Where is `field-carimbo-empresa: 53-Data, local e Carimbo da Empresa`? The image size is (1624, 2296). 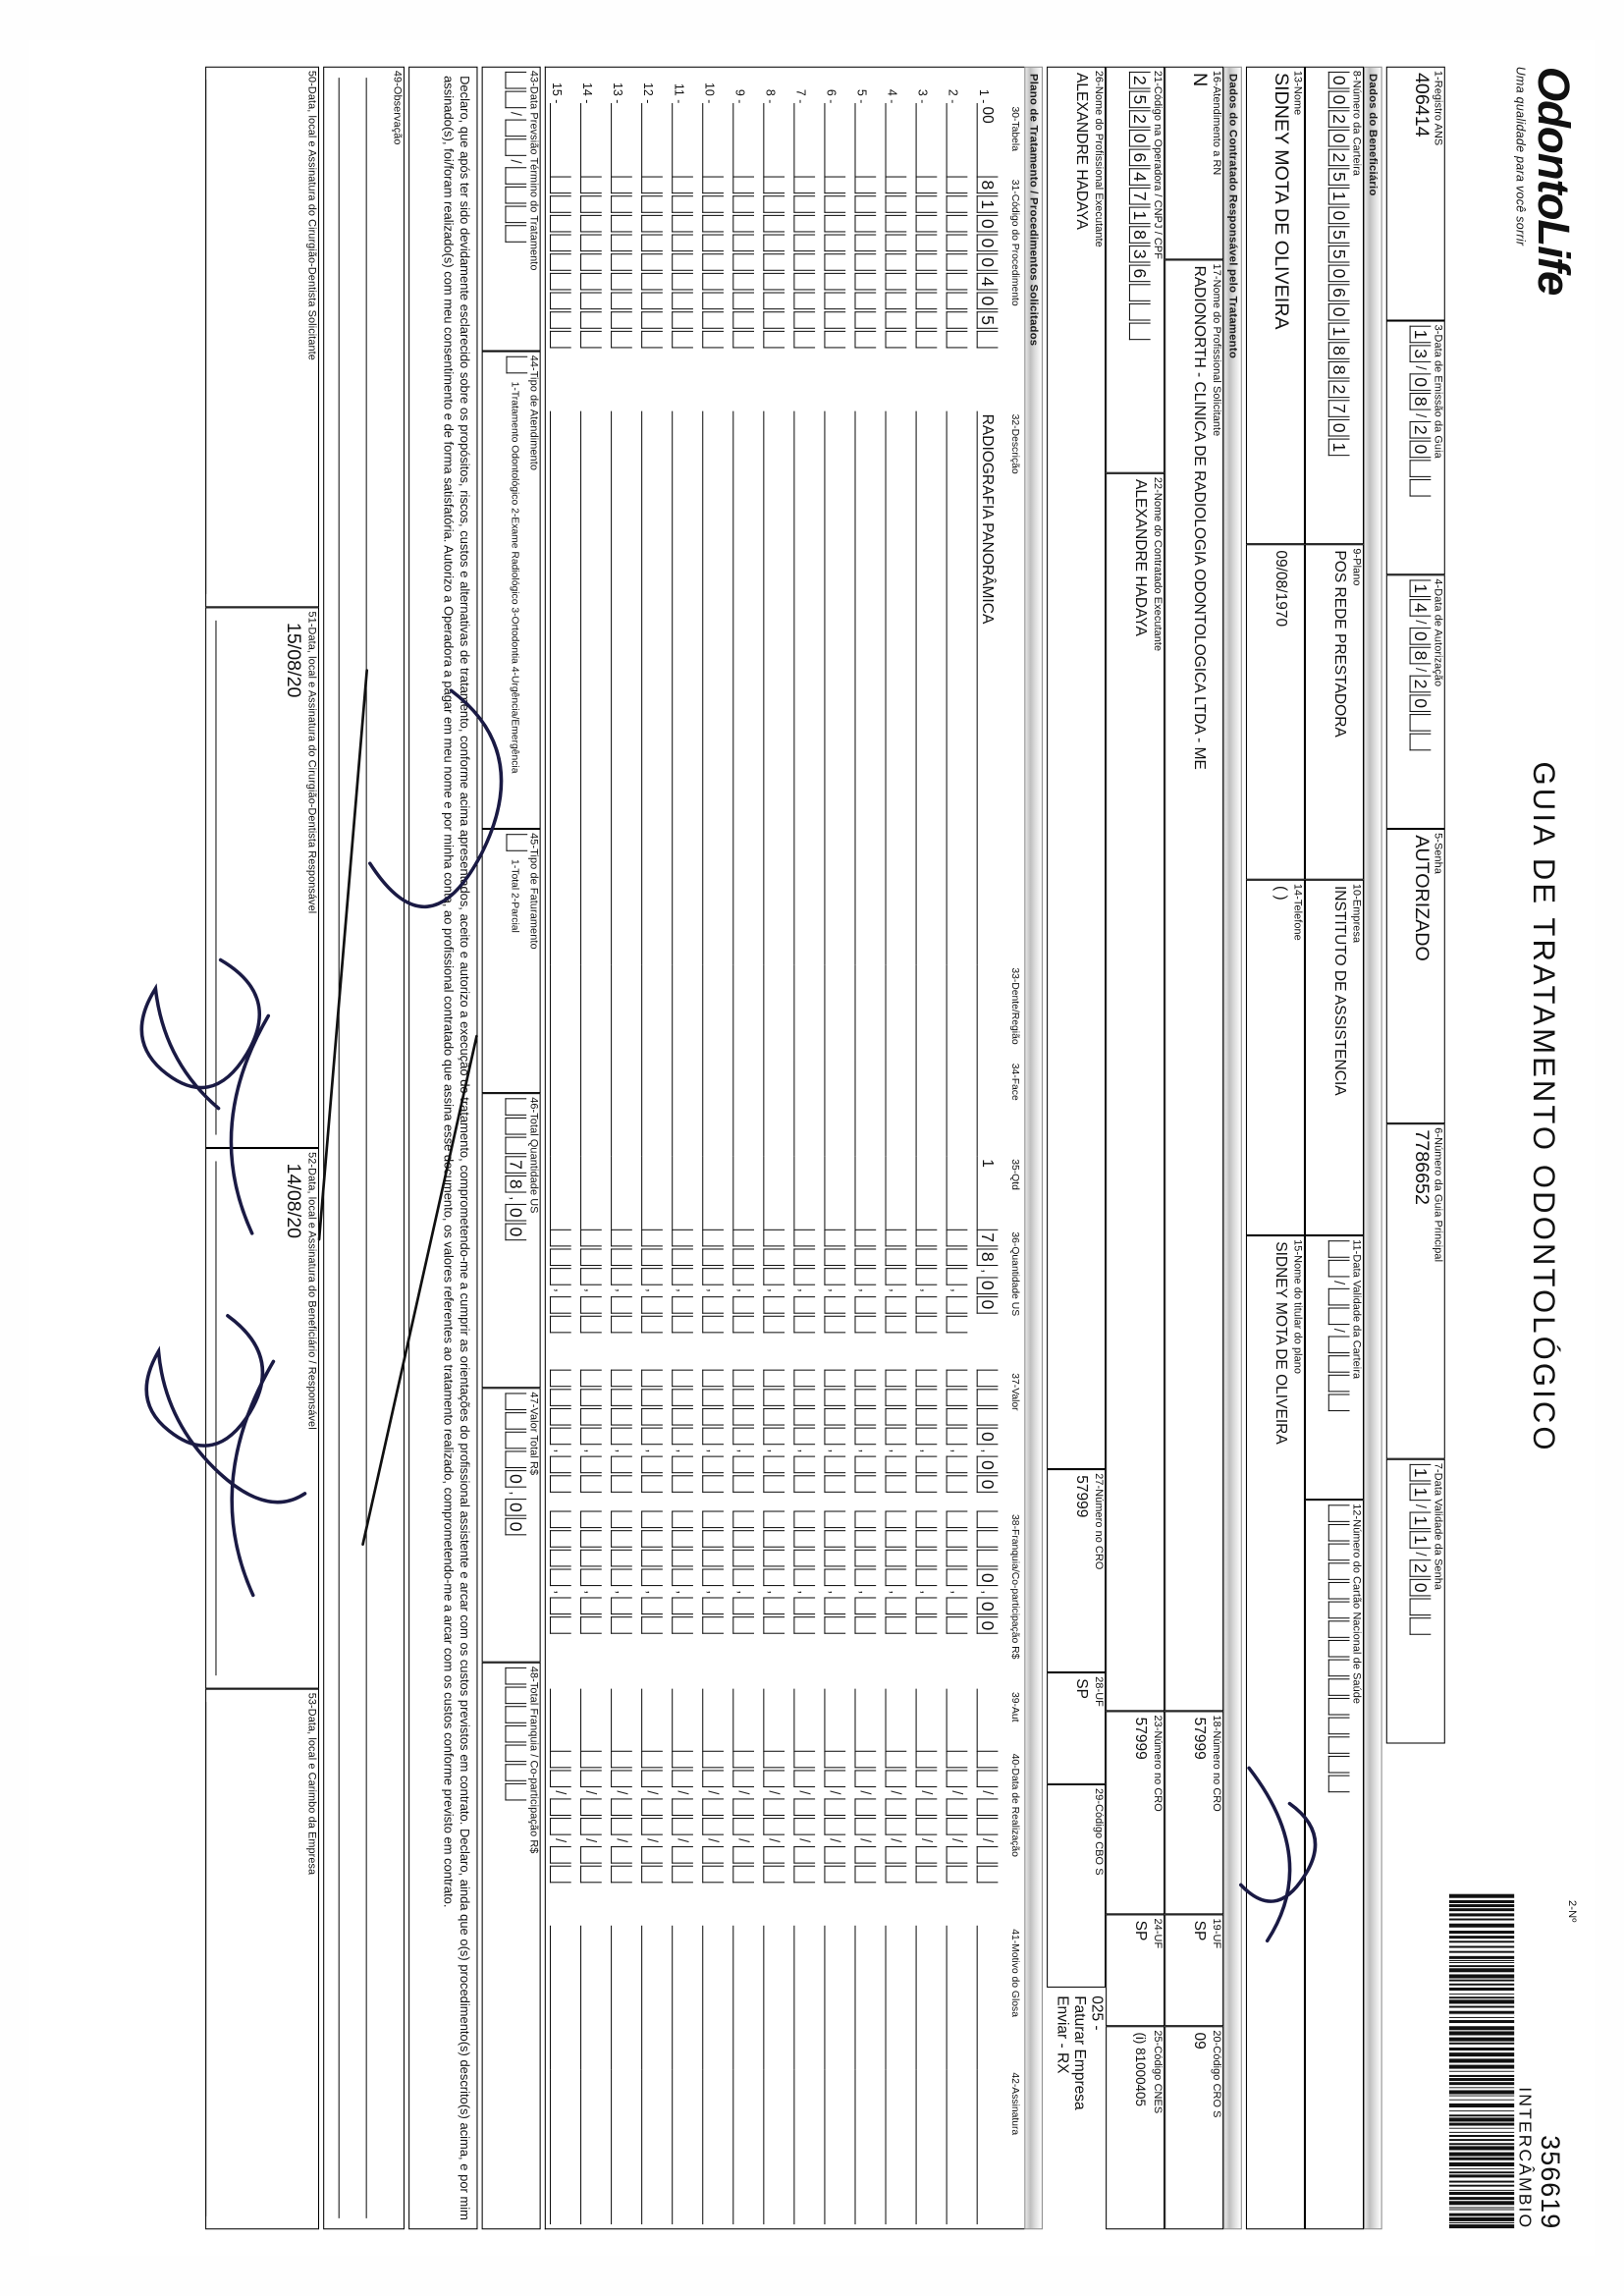
field-carimbo-empresa: 53-Data, local e Carimbo da Empresa is located at coordinates (262, 1959).